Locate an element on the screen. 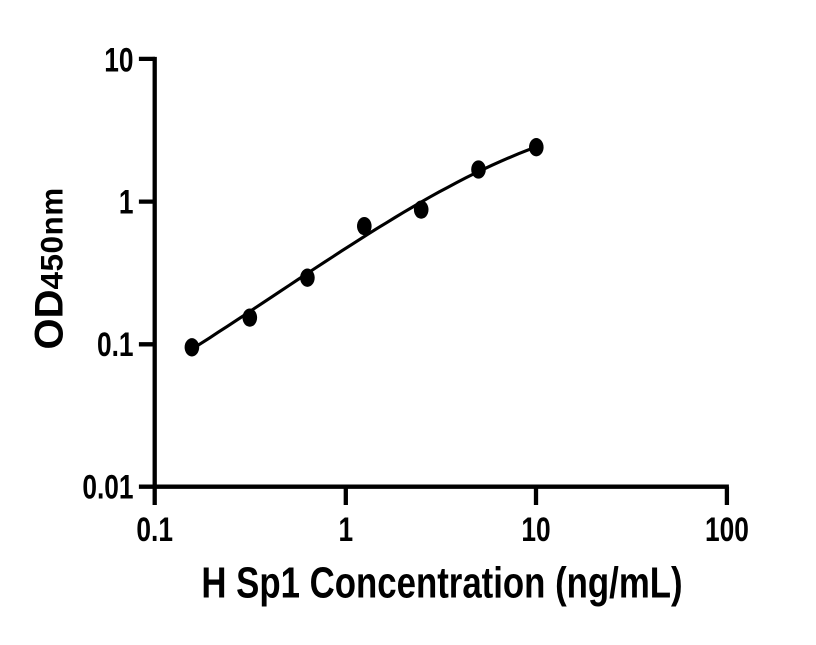 The image size is (816, 645). svg-text: OD450nm is located at coordinates (50, 268).